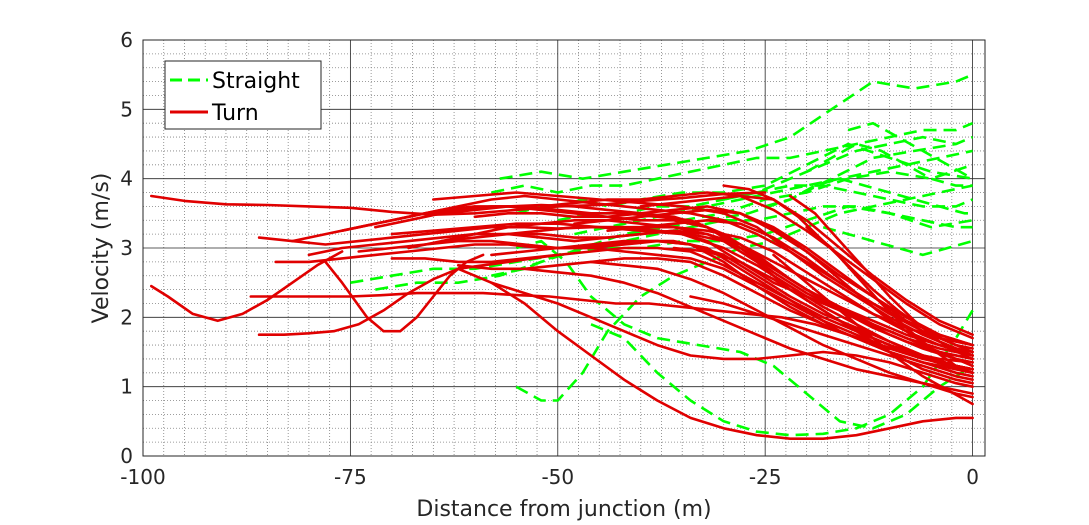 The width and height of the screenshot is (1089, 525). I want to click on y-tick-label: 3, so click(126, 248).